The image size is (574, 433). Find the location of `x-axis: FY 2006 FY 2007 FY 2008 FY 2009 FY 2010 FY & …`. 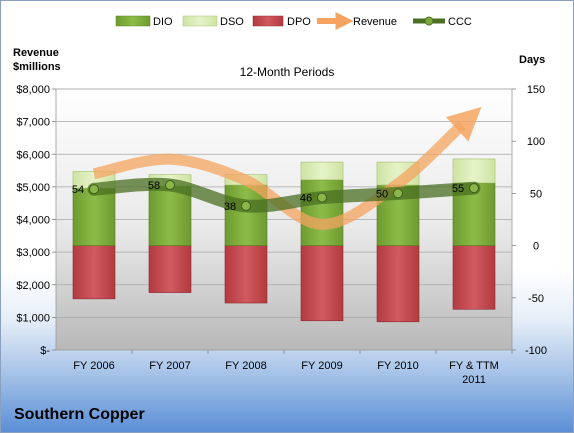

x-axis: FY 2006 FY 2007 FY 2008 FY 2009 FY 2010 FY & … is located at coordinates (293, 368).